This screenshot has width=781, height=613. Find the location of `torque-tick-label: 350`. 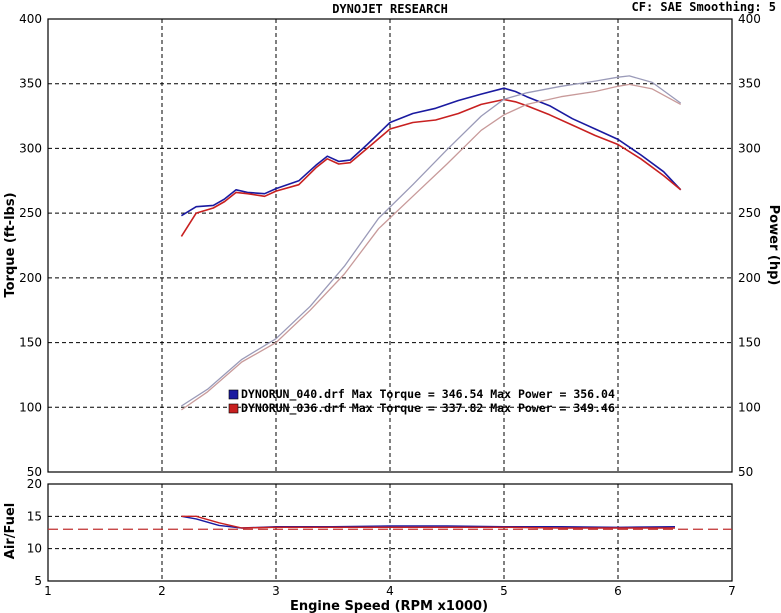

torque-tick-label: 350 is located at coordinates (30, 84).